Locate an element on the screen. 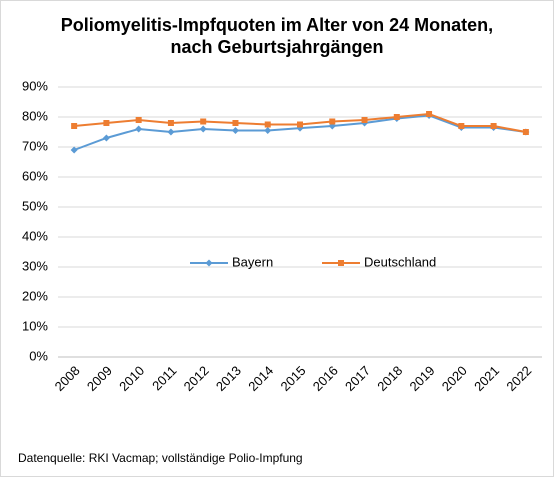 This screenshot has width=554, height=477. y-tick-label: 20% is located at coordinates (35, 295).